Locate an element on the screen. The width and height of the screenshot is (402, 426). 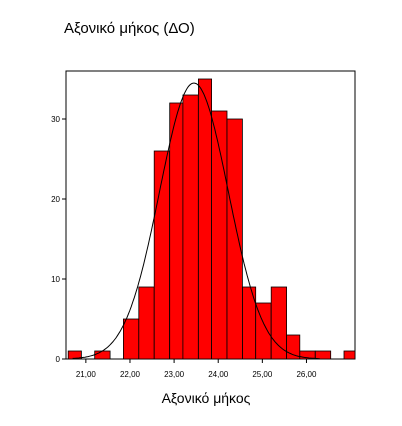
chart-title: Αξονικό μήκος (ΔΟ) is located at coordinates (129, 28).